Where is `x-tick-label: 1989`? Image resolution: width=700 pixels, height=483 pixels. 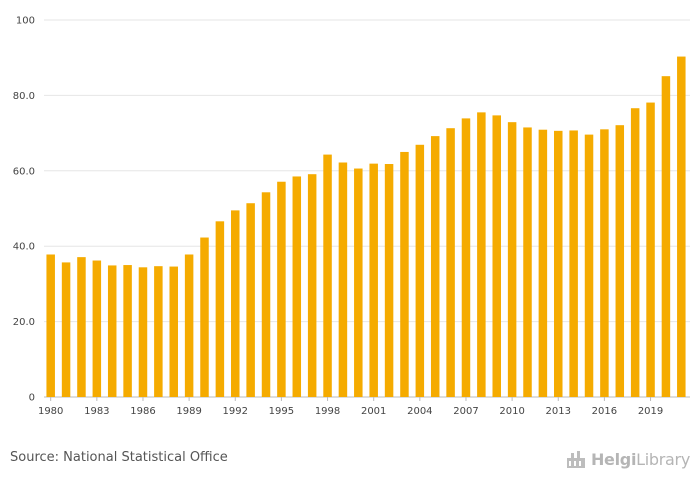 x-tick-label: 1989 is located at coordinates (188, 411).